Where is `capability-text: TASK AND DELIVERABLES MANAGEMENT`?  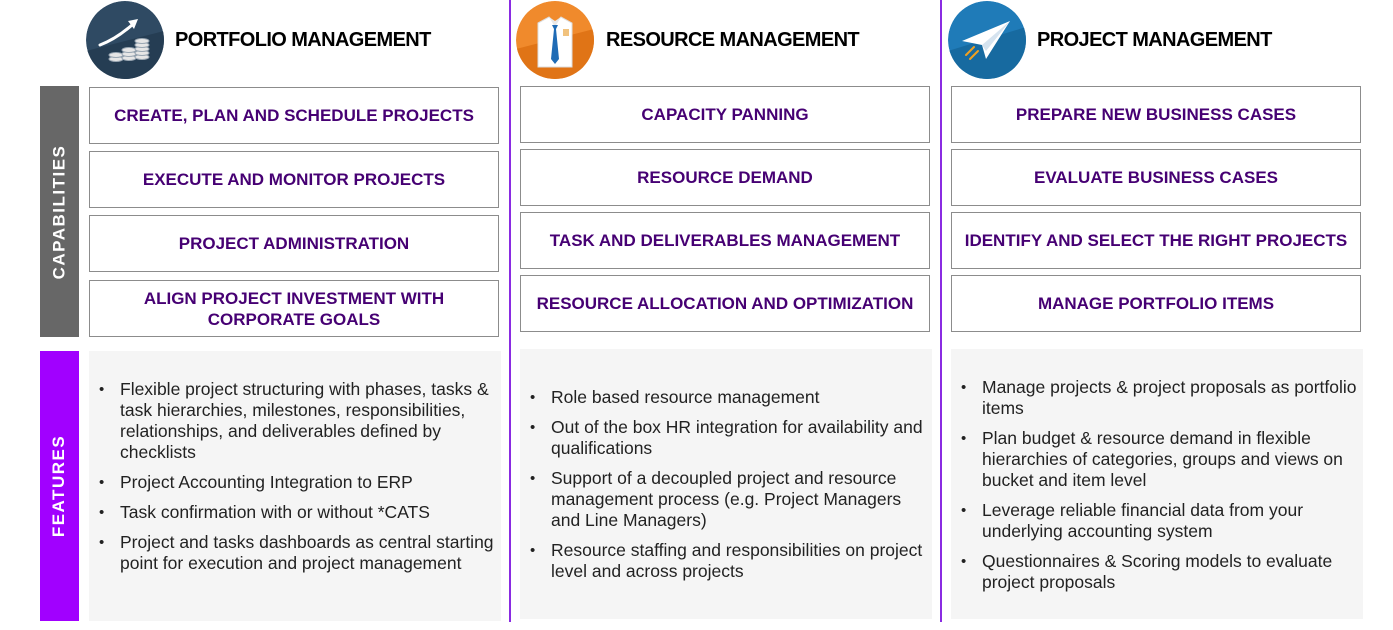 capability-text: TASK AND DELIVERABLES MANAGEMENT is located at coordinates (725, 240).